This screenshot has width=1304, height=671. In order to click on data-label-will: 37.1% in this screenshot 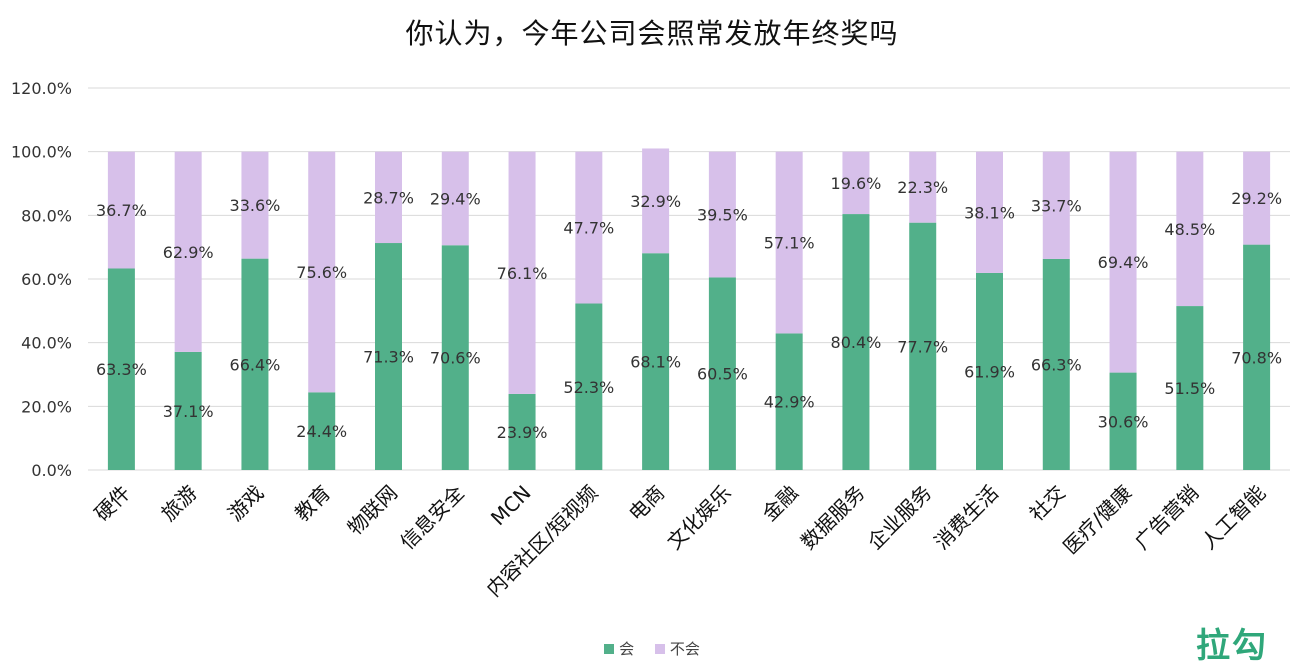, I will do `click(188, 411)`.